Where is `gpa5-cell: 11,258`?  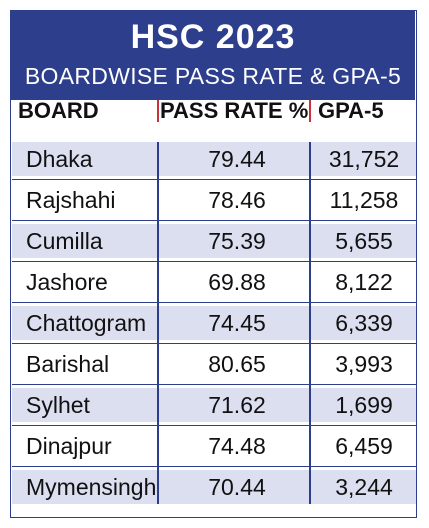 gpa5-cell: 11,258 is located at coordinates (364, 200).